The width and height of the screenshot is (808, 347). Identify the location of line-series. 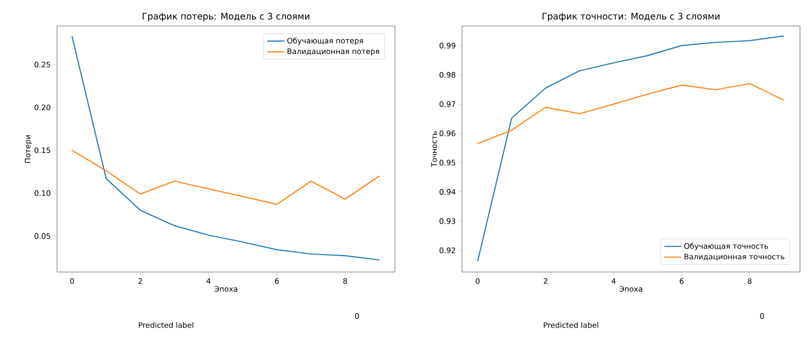
(630, 113).